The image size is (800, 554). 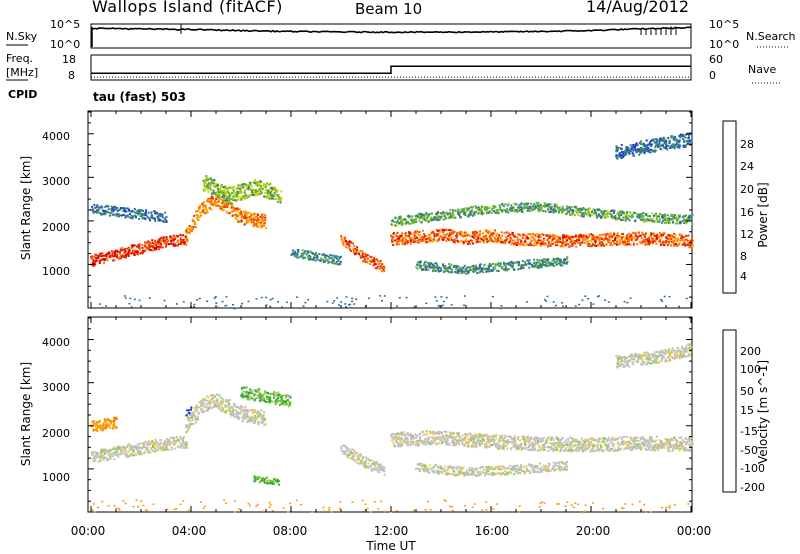 I want to click on data-cell-f9, so click(x=313, y=259).